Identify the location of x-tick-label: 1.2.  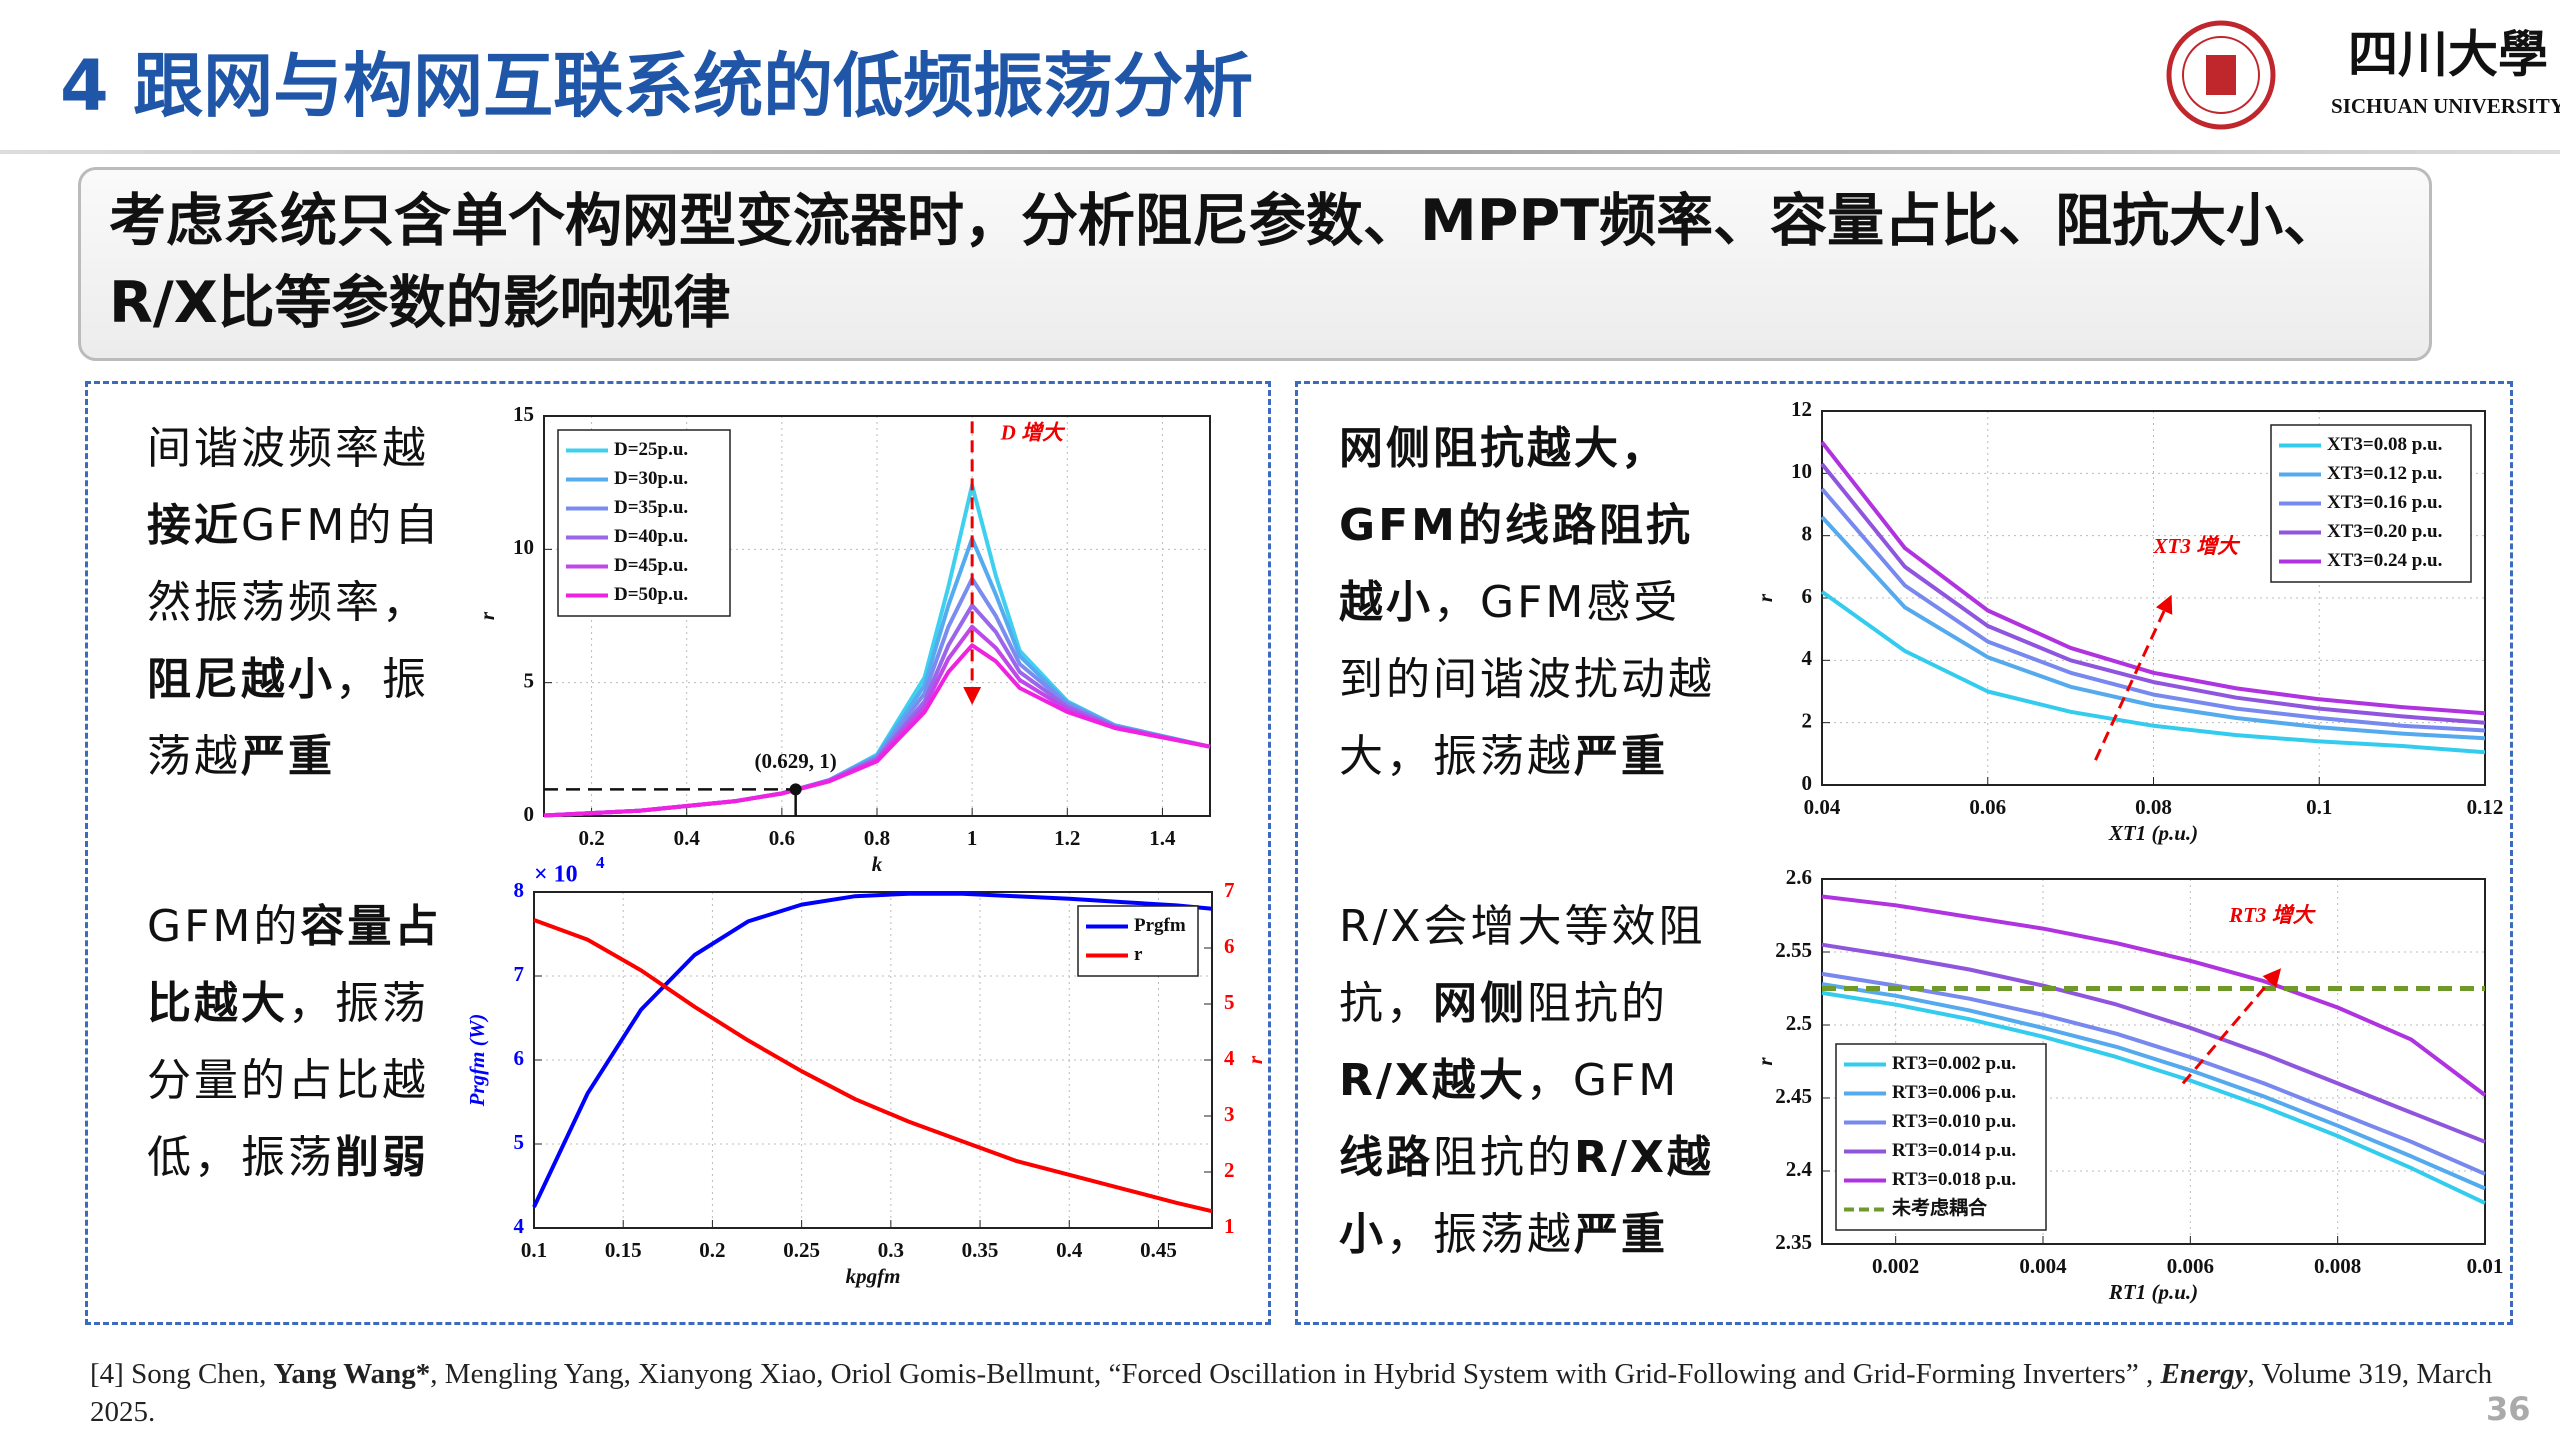
(1067, 838).